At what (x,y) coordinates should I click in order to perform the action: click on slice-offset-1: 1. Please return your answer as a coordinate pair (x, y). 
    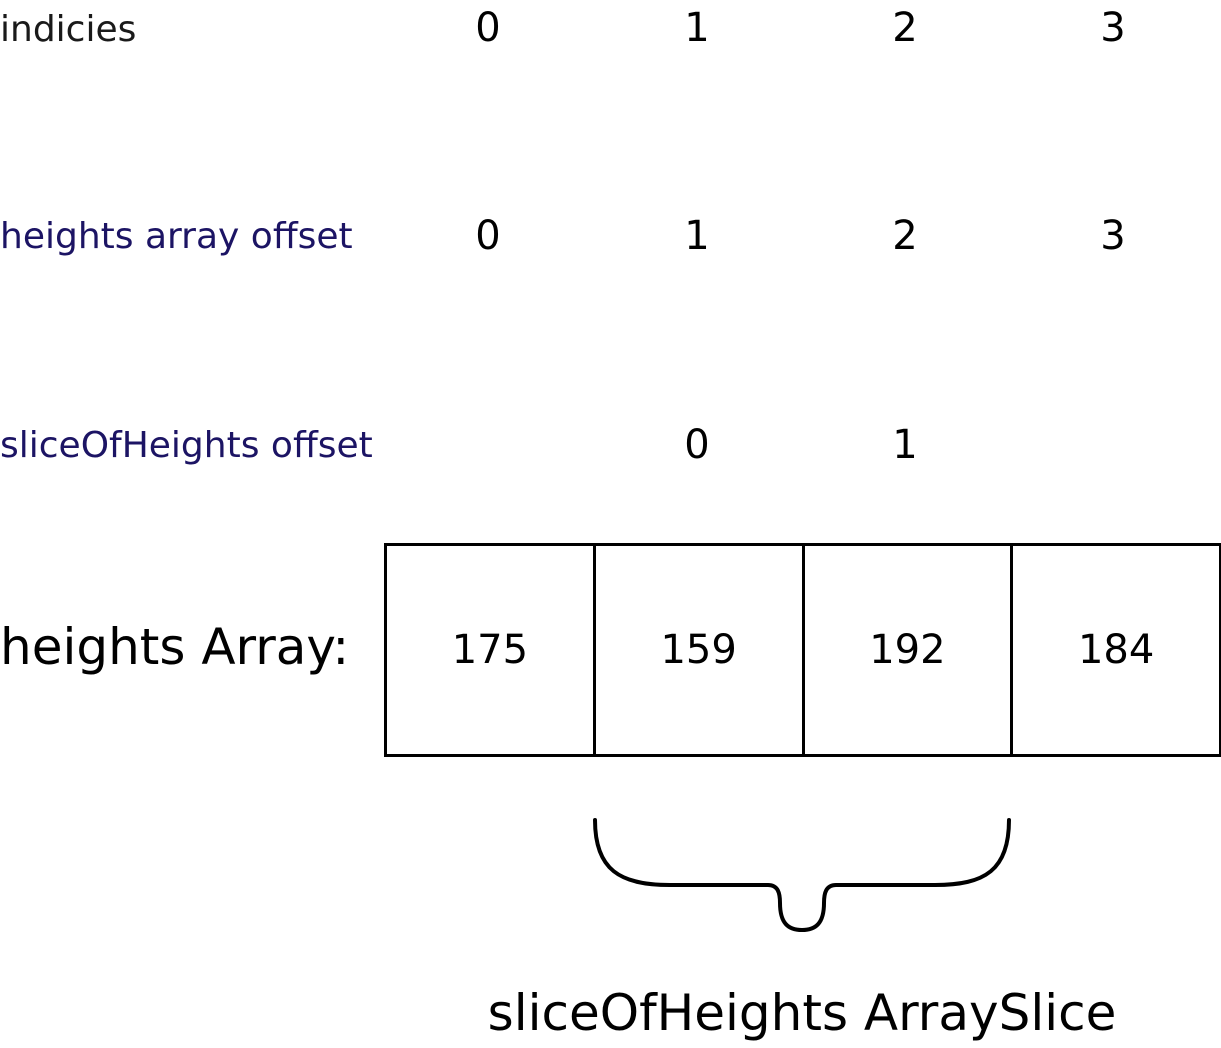
    Looking at the image, I should click on (905, 445).